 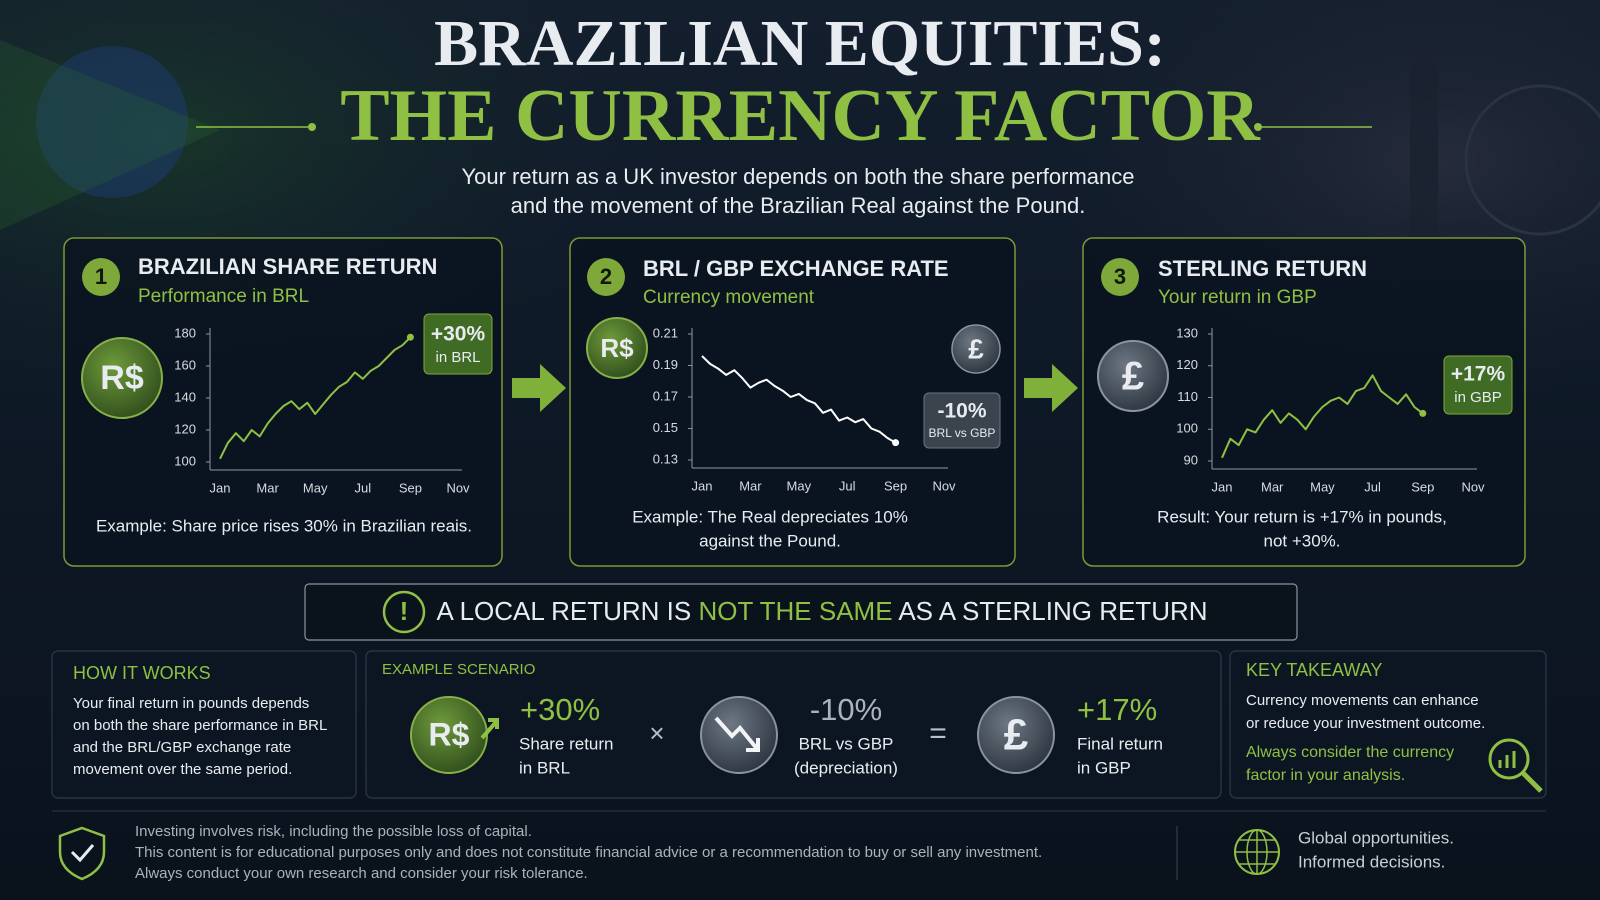 I want to click on y-tick-label: 100, so click(x=1187, y=428).